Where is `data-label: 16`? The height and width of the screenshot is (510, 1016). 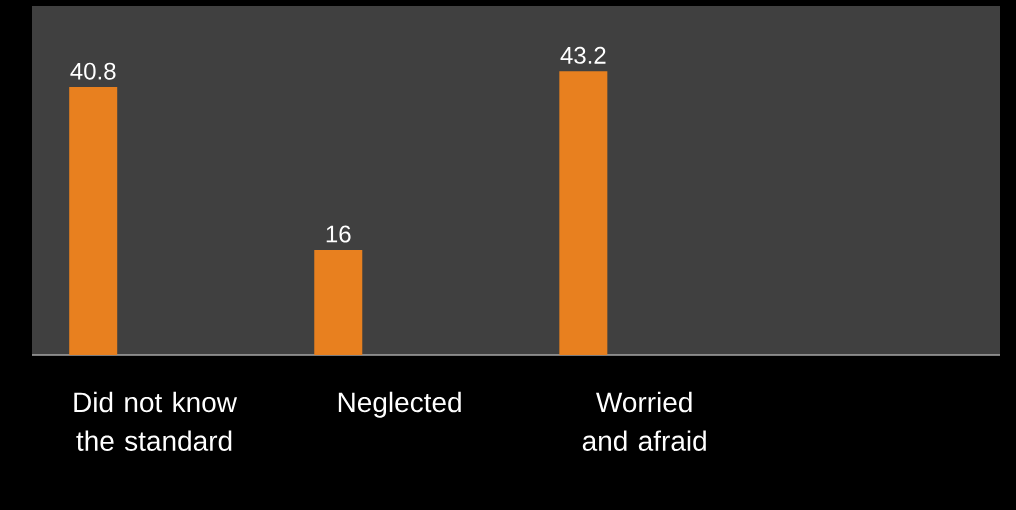 data-label: 16 is located at coordinates (338, 234).